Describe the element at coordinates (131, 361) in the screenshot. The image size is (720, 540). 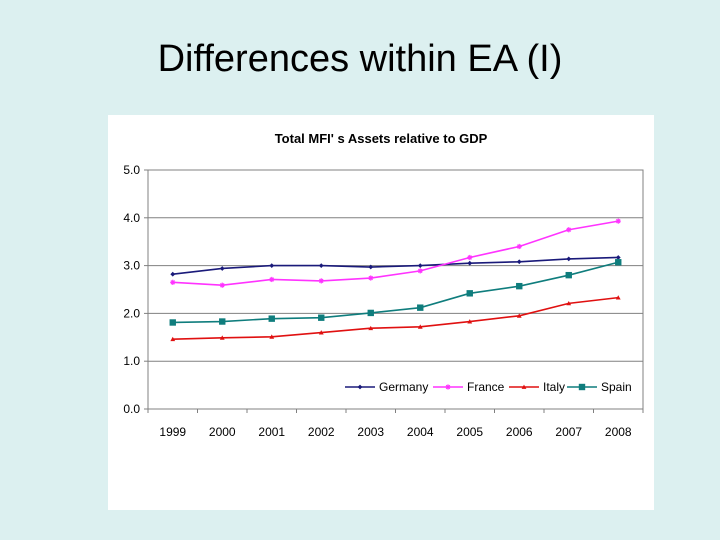
I see `y-tick-label: 1.0` at that location.